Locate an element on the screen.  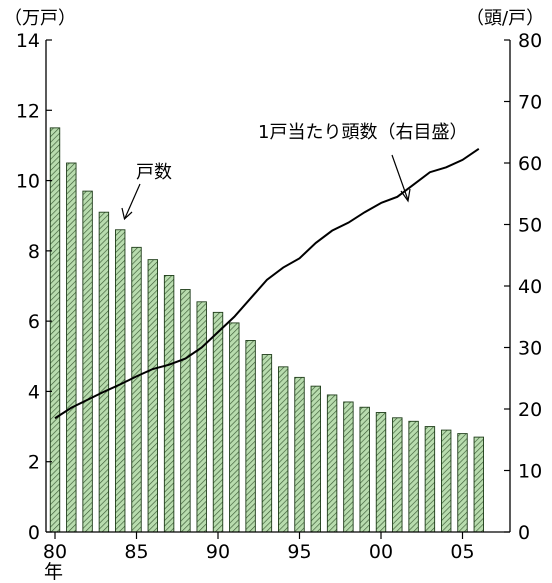
left-tick-label-12: 12 is located at coordinates (28, 111).